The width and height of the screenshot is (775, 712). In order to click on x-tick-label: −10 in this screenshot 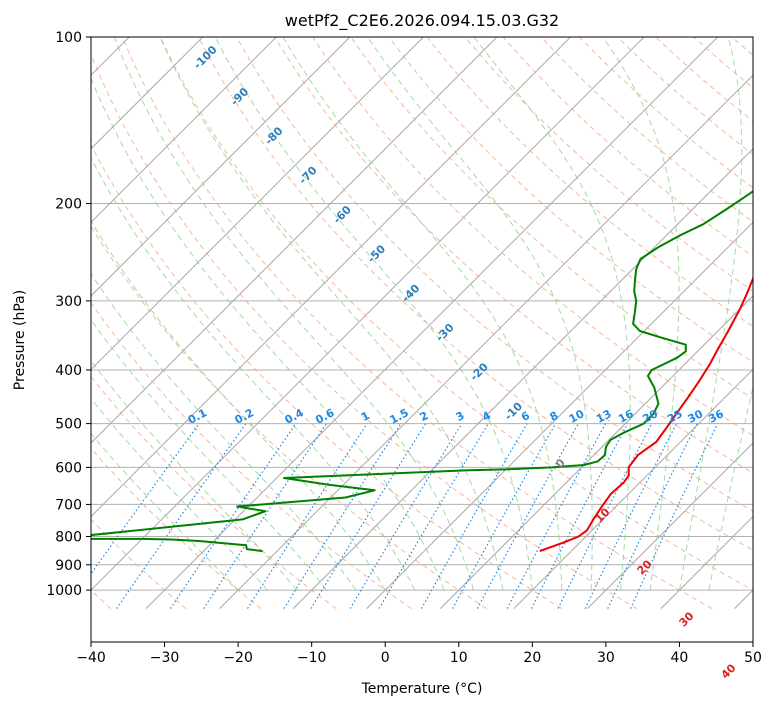, I will do `click(312, 658)`.